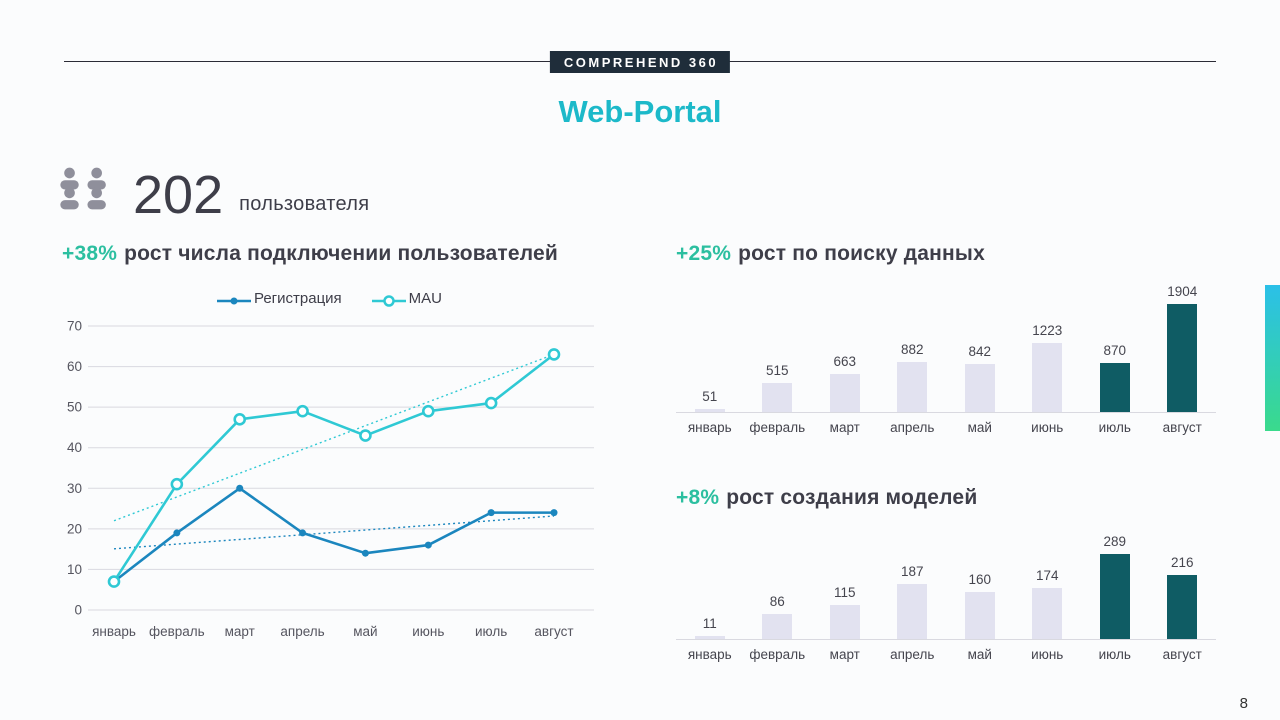 The height and width of the screenshot is (720, 1280). Describe the element at coordinates (980, 345) in the screenshot. I see `bar-item: 842` at that location.